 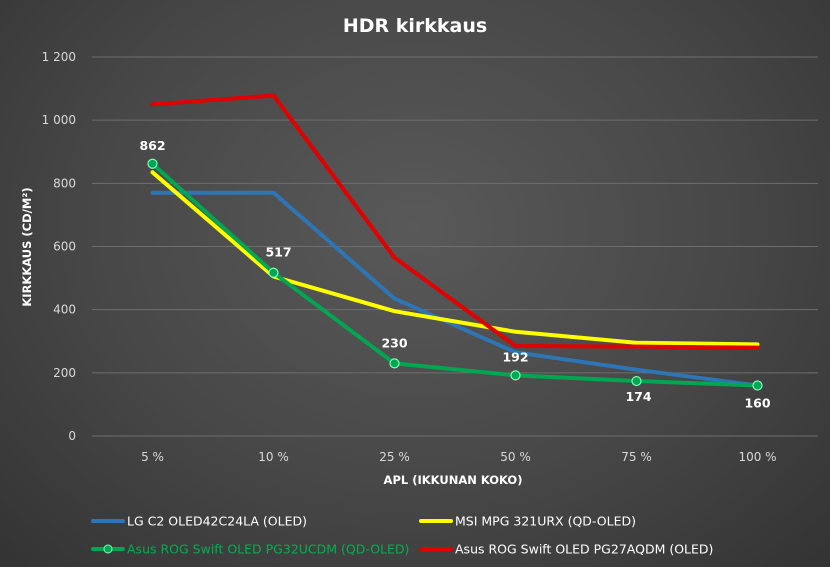 I want to click on x-tick-label: 25 %, so click(x=394, y=457).